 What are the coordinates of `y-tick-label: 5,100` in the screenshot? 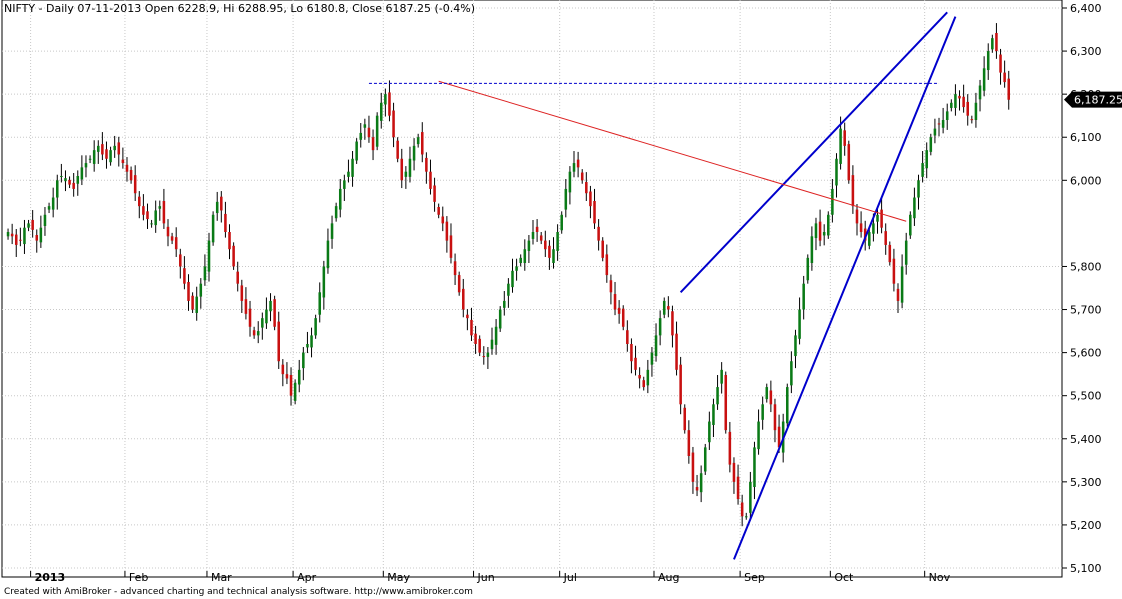 It's located at (1086, 568).